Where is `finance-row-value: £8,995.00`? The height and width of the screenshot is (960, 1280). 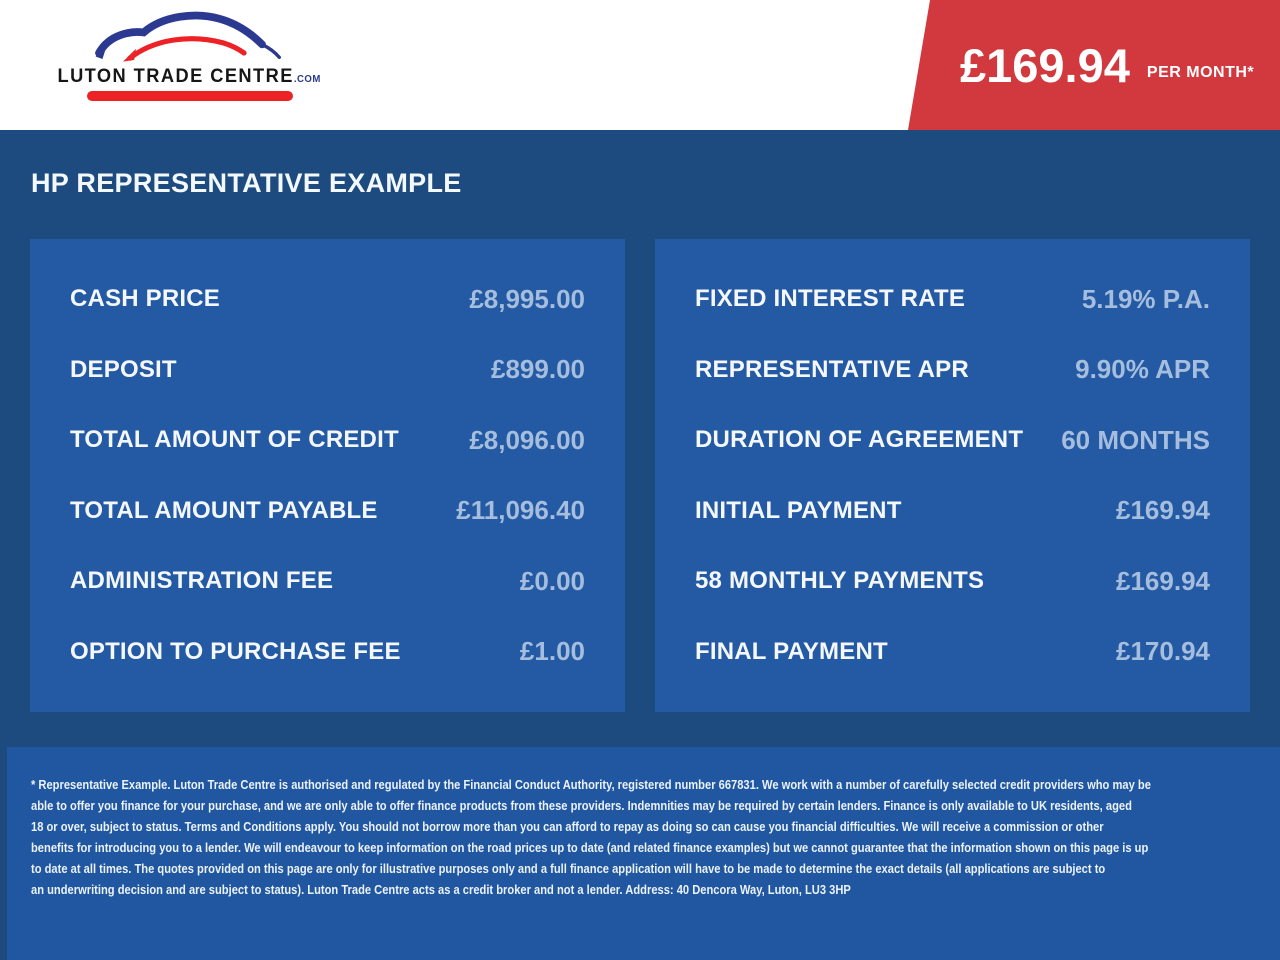 finance-row-value: £8,995.00 is located at coordinates (527, 298).